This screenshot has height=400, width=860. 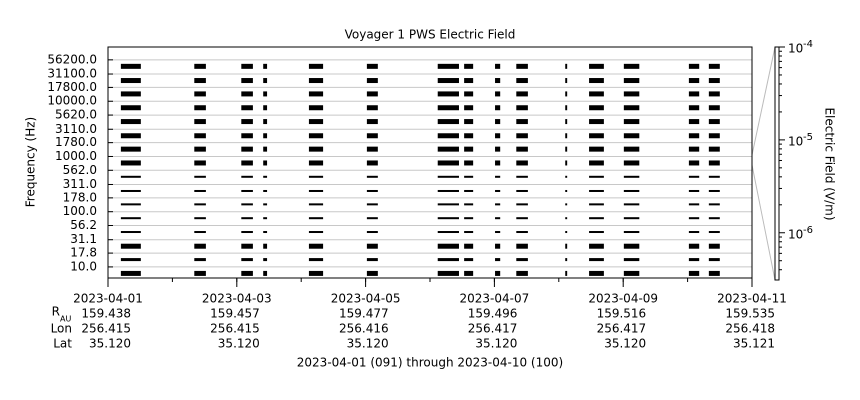 I want to click on y-tick-label: 1780.0, so click(x=76, y=142).